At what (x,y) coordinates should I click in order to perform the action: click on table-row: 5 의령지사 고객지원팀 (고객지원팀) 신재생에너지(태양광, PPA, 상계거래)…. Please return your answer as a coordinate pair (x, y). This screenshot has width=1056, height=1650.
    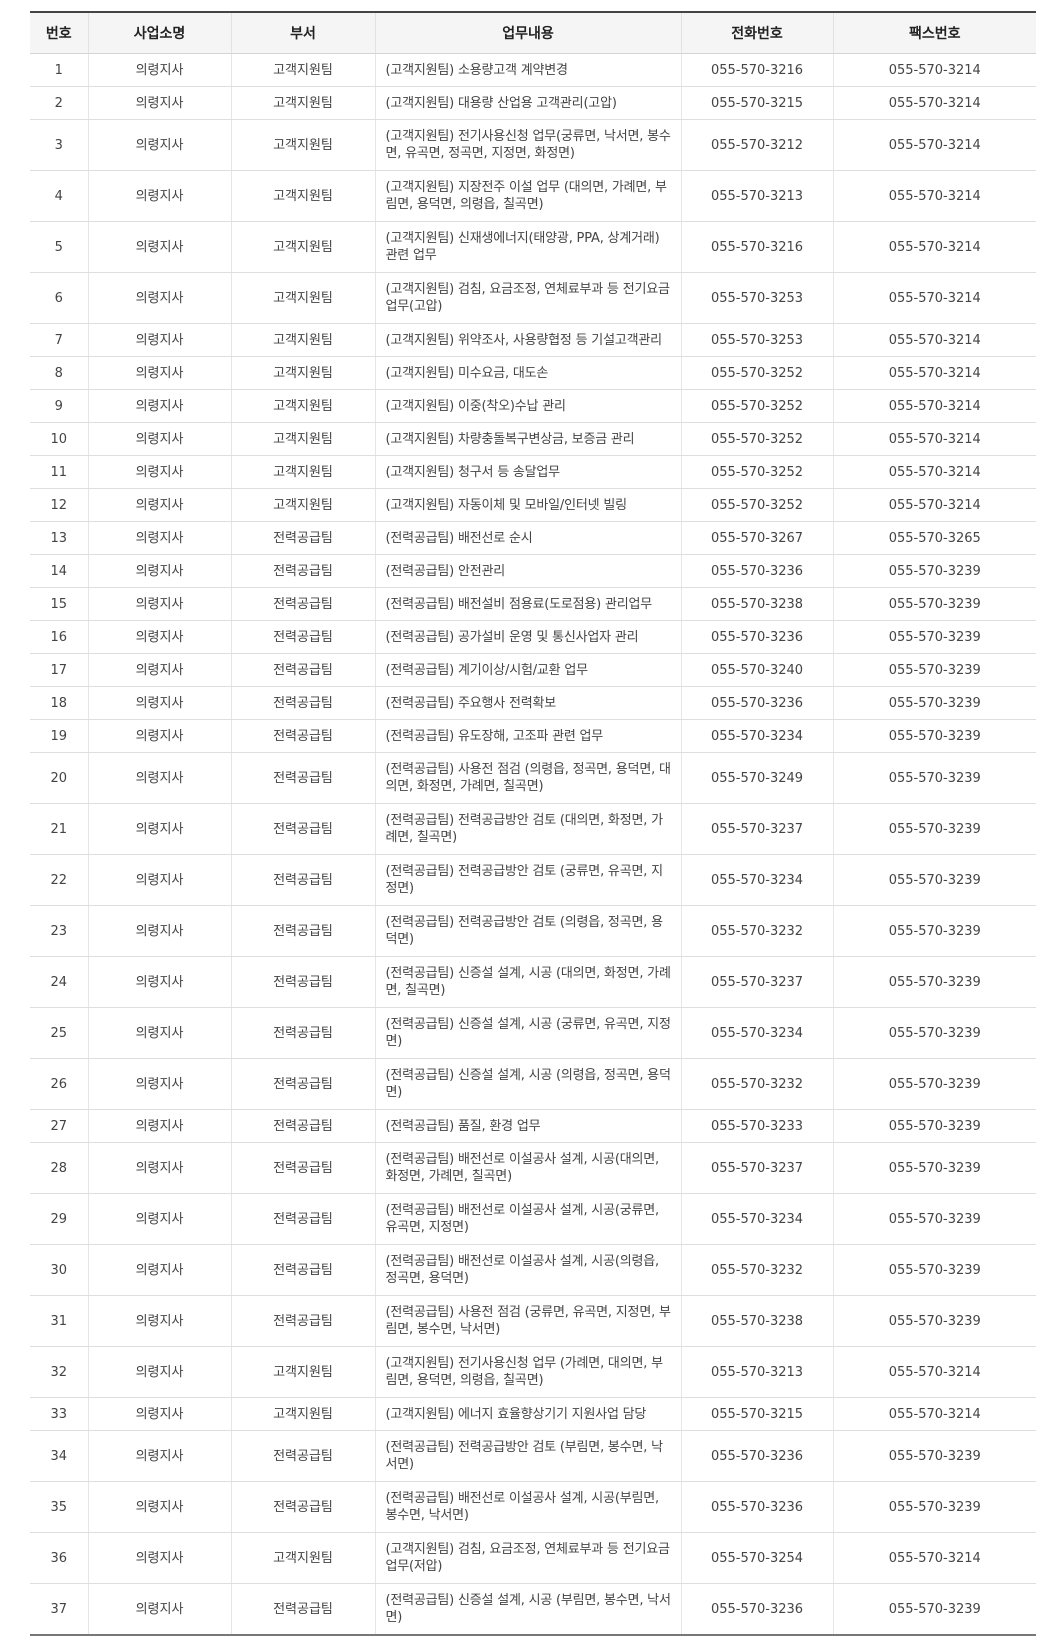
    Looking at the image, I should click on (533, 247).